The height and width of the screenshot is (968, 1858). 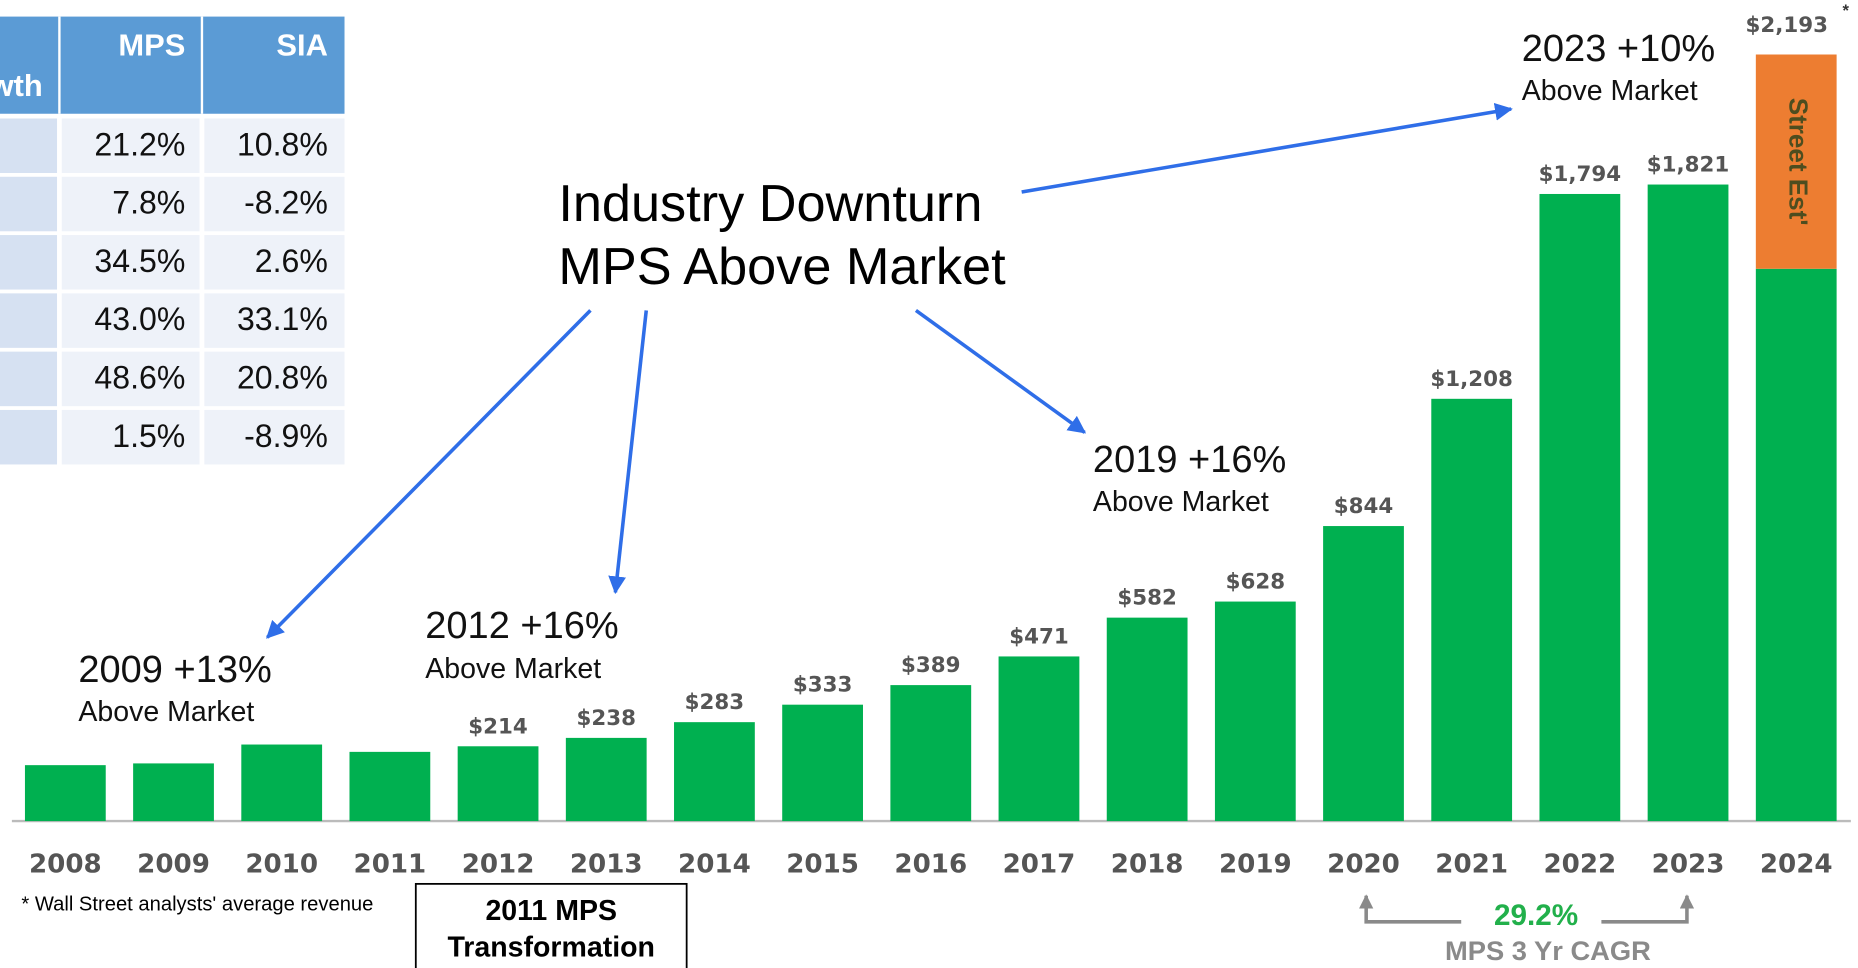 I want to click on x-tick-label: 2012, so click(x=498, y=864).